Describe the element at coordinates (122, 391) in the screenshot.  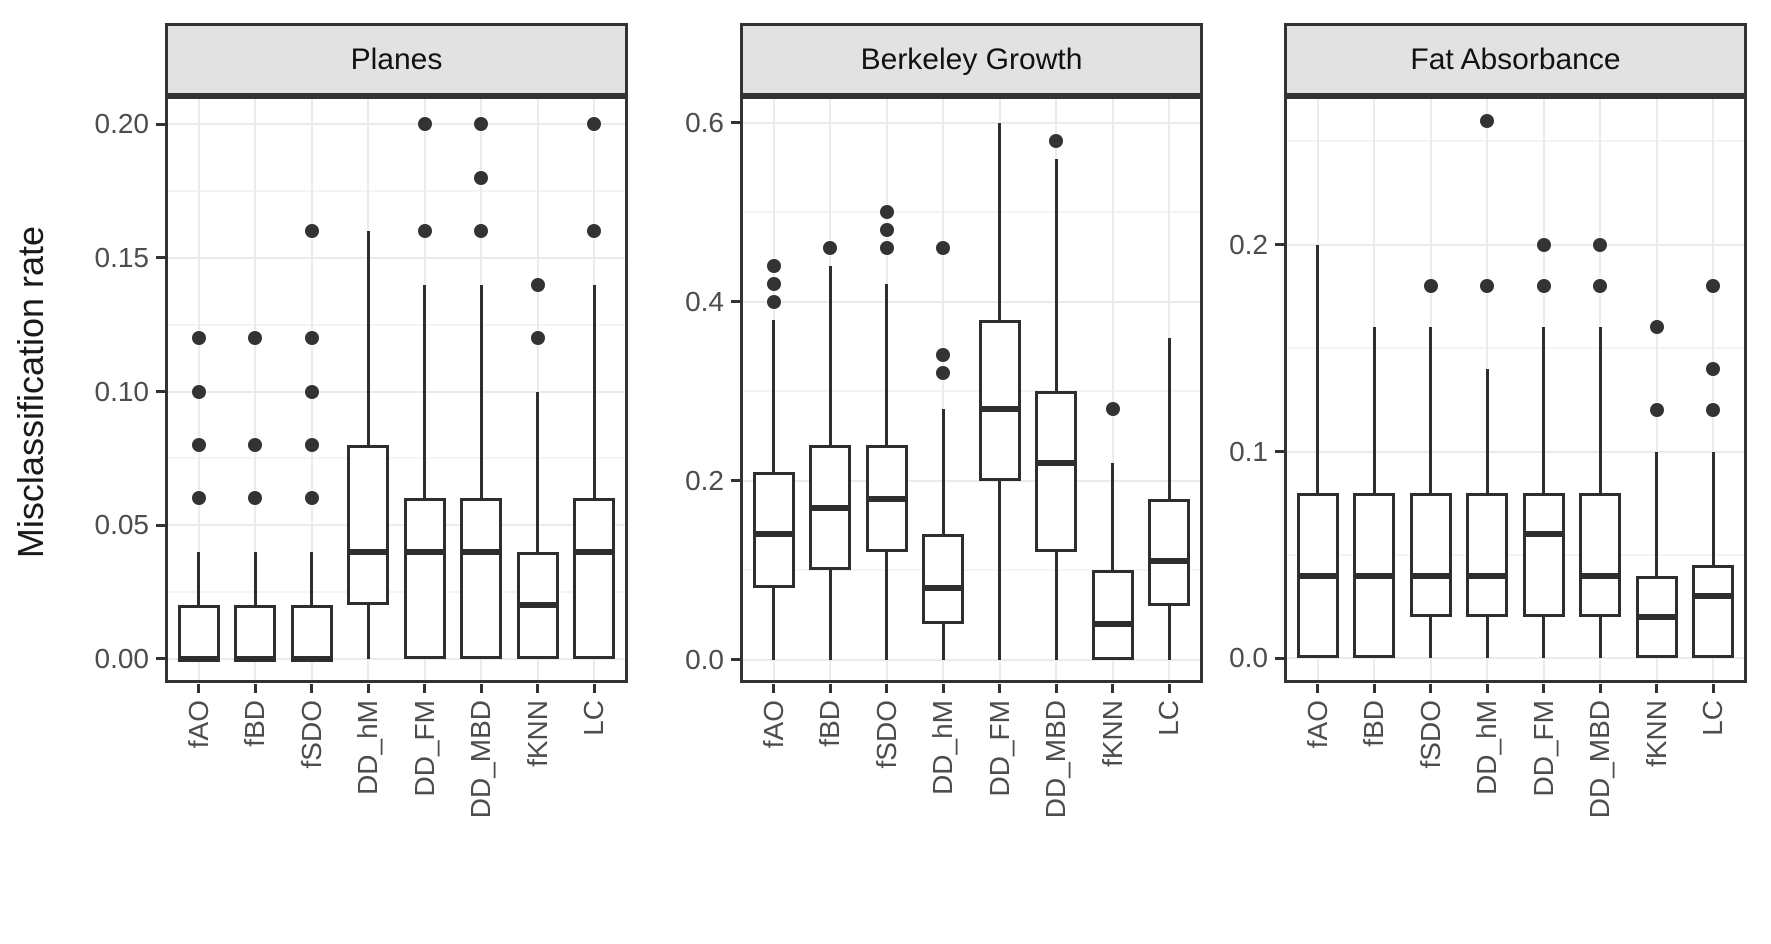
I see `y-tick-label: 0.10` at that location.